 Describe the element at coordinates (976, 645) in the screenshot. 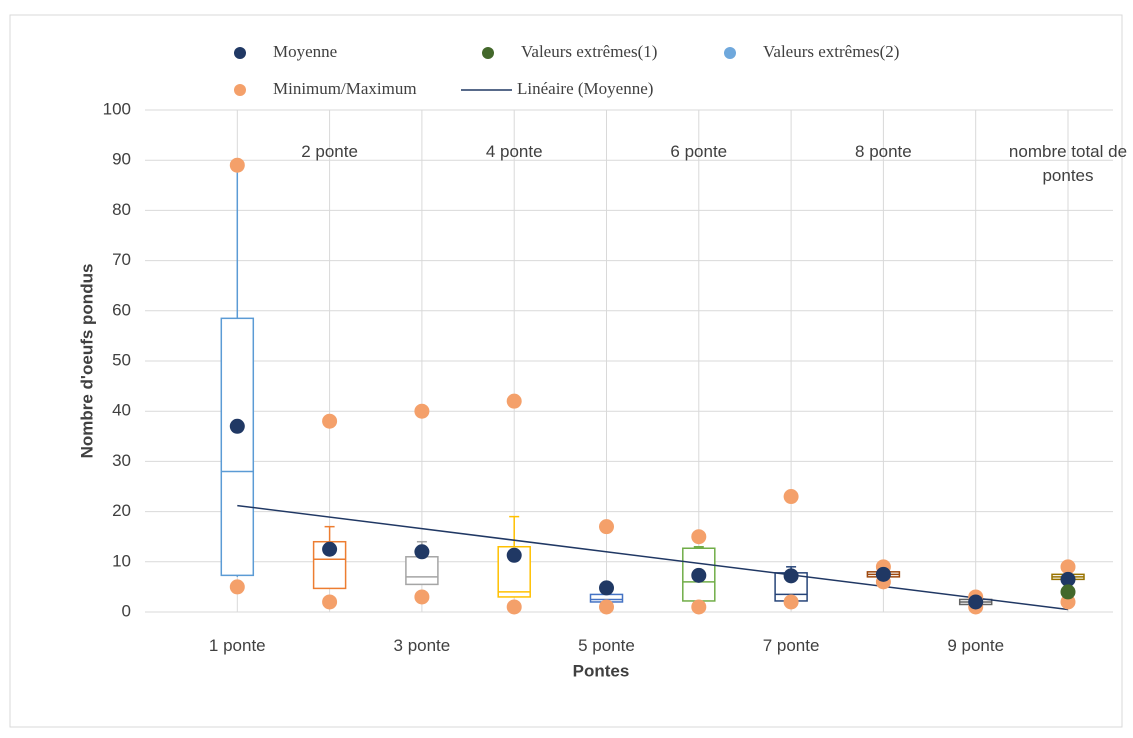

I see `x-tick-label: 9 ponte` at that location.